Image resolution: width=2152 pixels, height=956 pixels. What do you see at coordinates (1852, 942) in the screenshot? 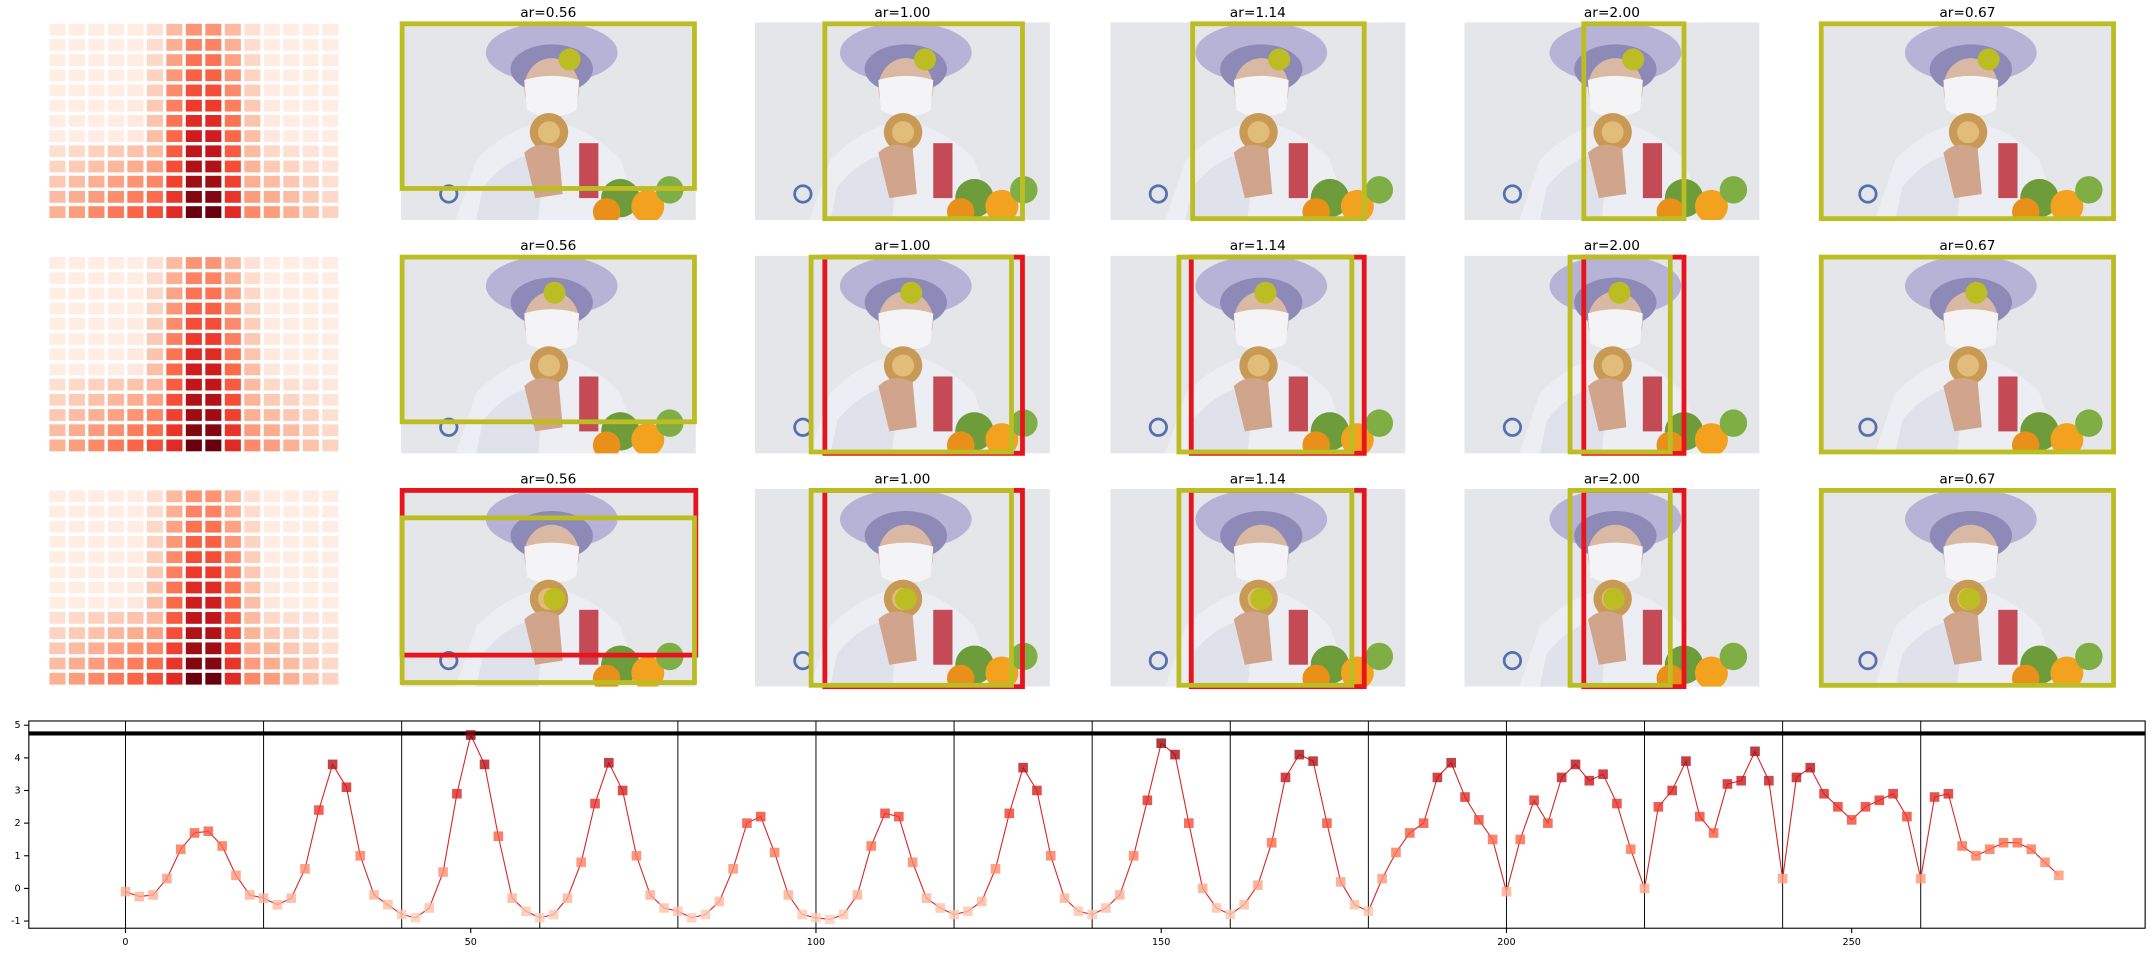
I see `x-tick-label: 250` at bounding box center [1852, 942].